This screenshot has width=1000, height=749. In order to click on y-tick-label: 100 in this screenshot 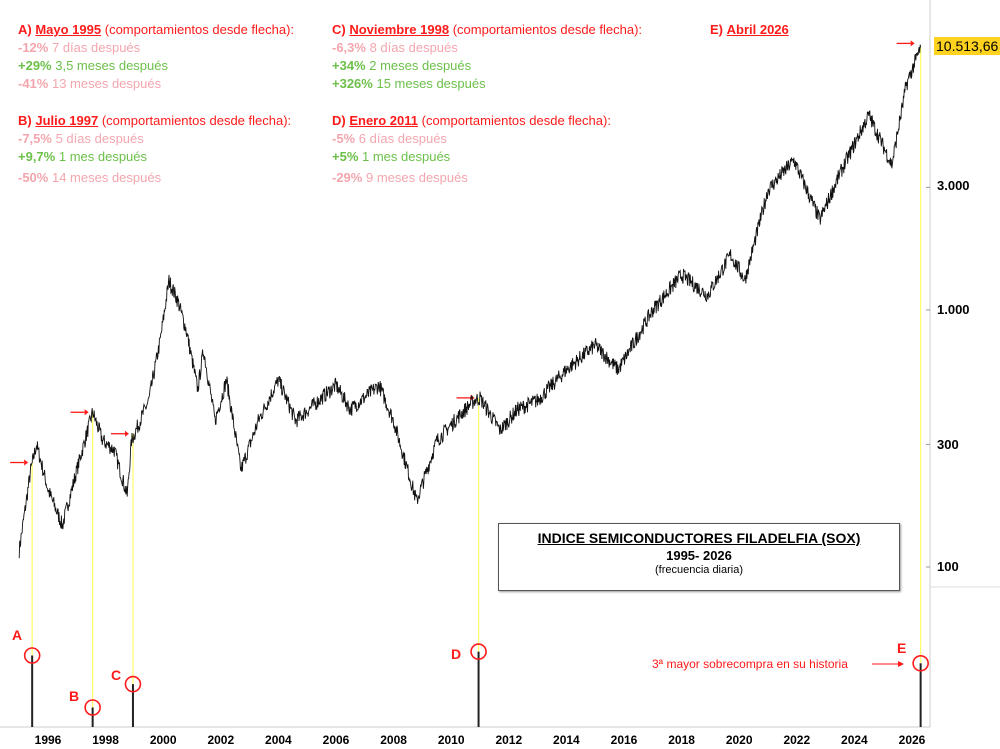, I will do `click(948, 566)`.